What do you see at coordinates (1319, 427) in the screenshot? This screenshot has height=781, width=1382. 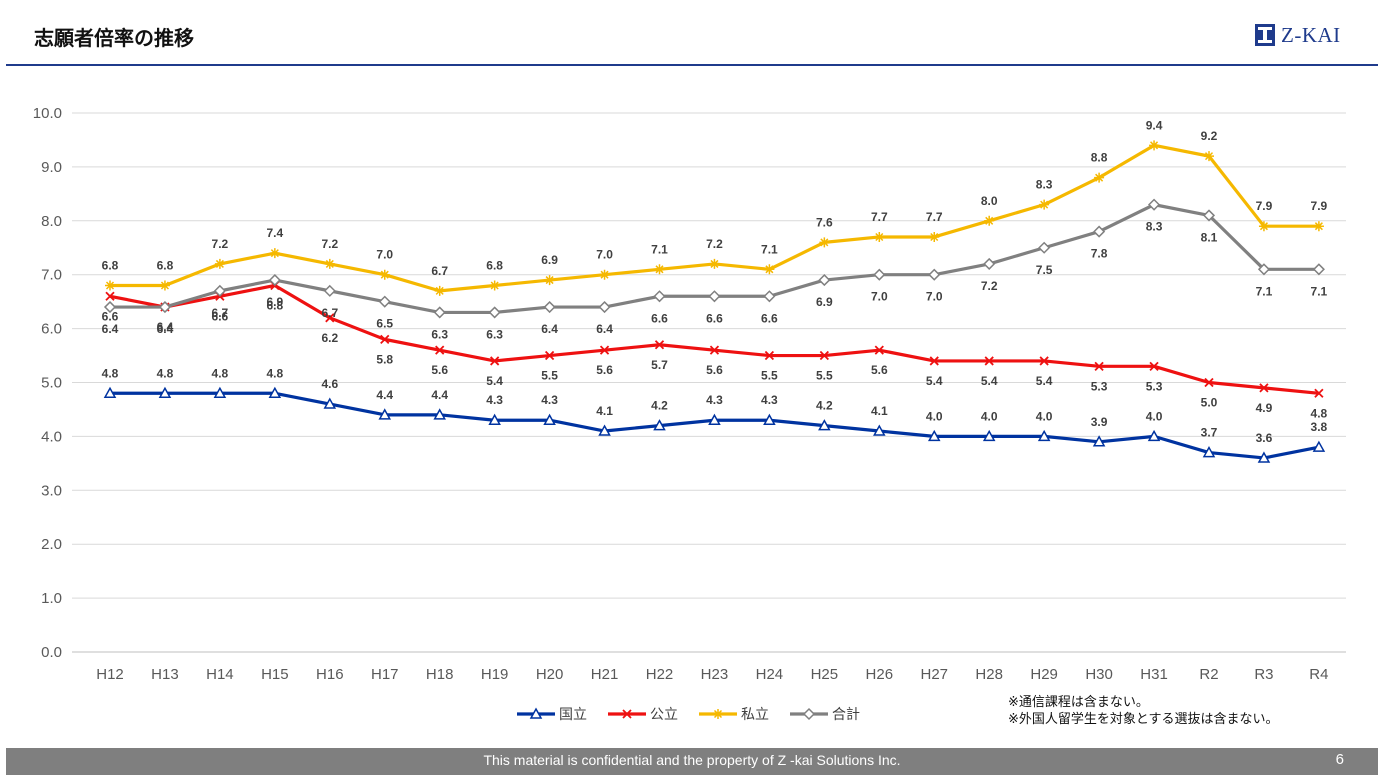 I see `data-label: 3.8` at bounding box center [1319, 427].